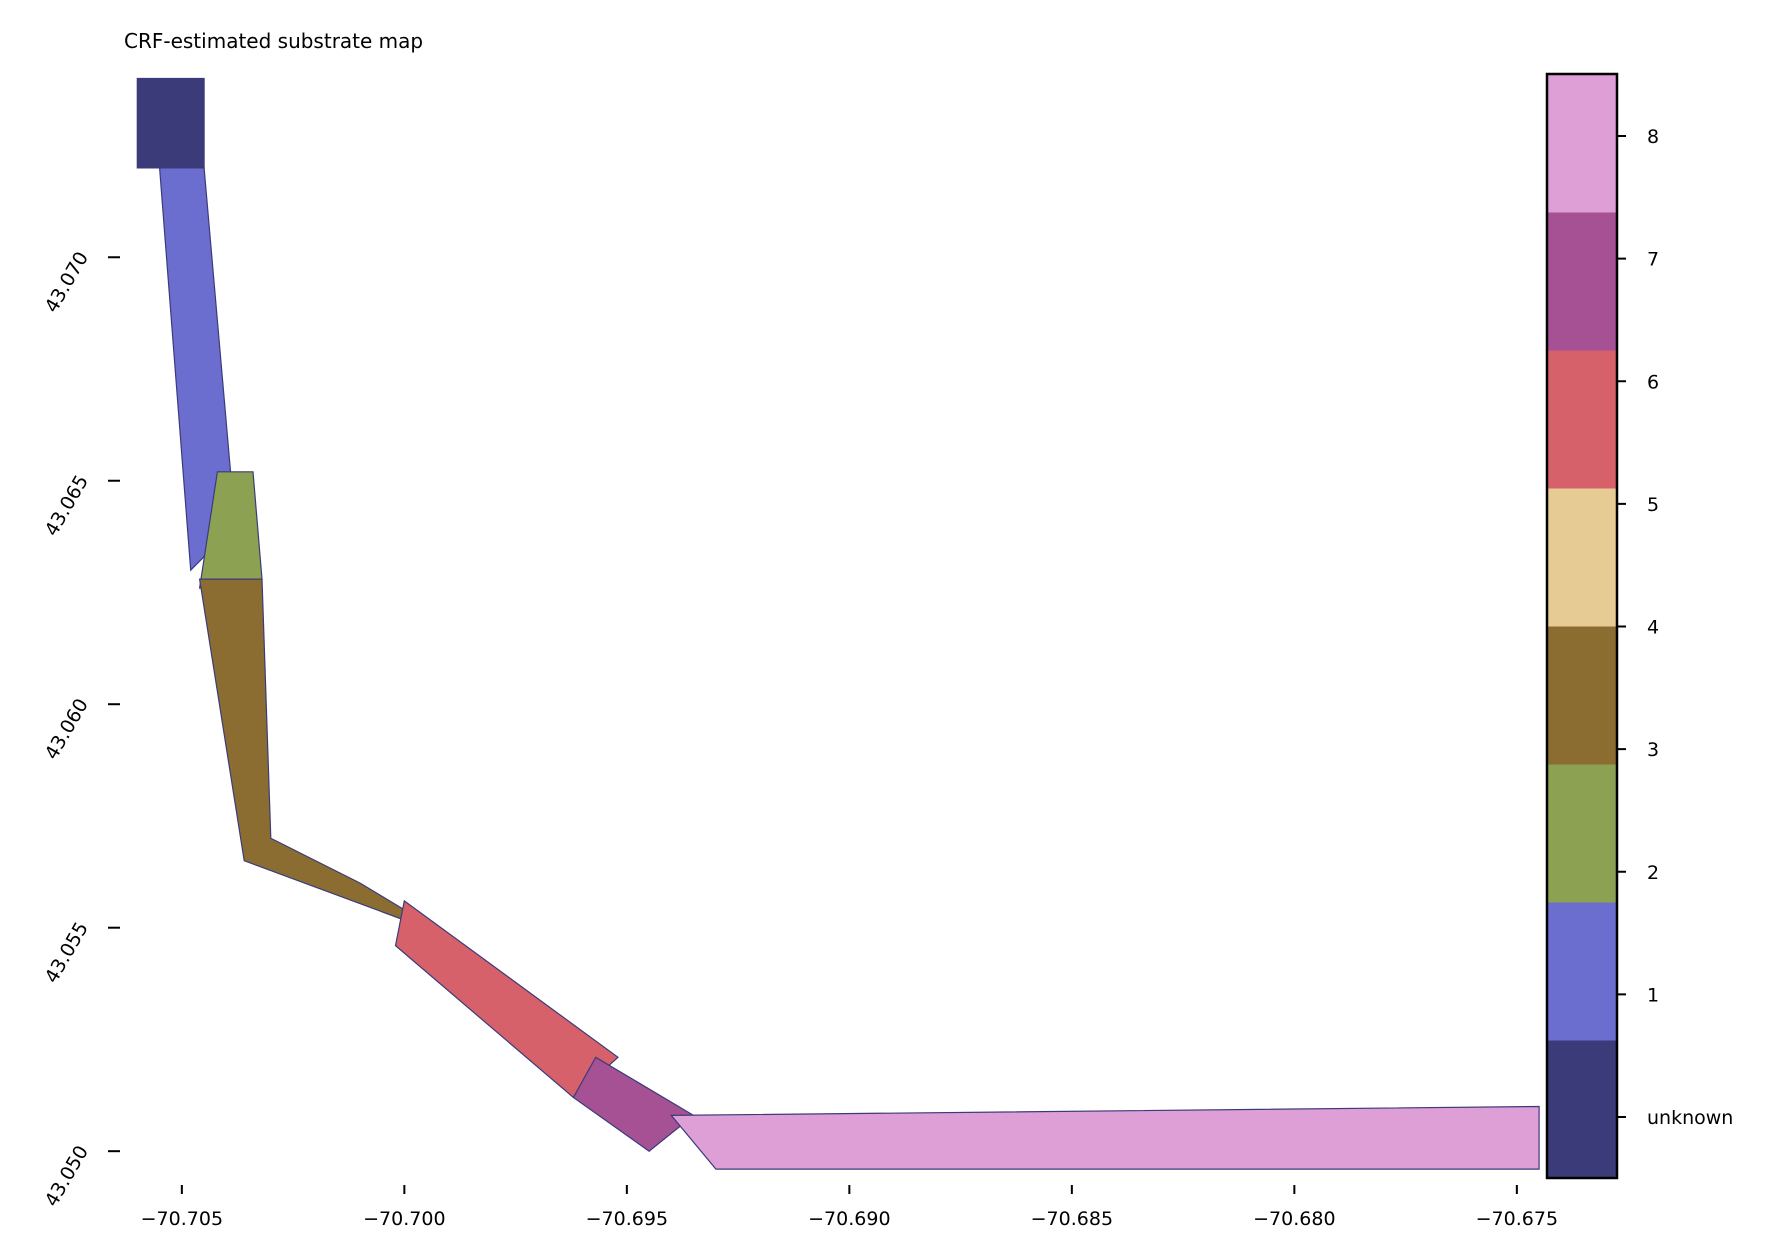 The width and height of the screenshot is (1784, 1257). I want to click on colorbar-tick-label: 5, so click(1653, 505).